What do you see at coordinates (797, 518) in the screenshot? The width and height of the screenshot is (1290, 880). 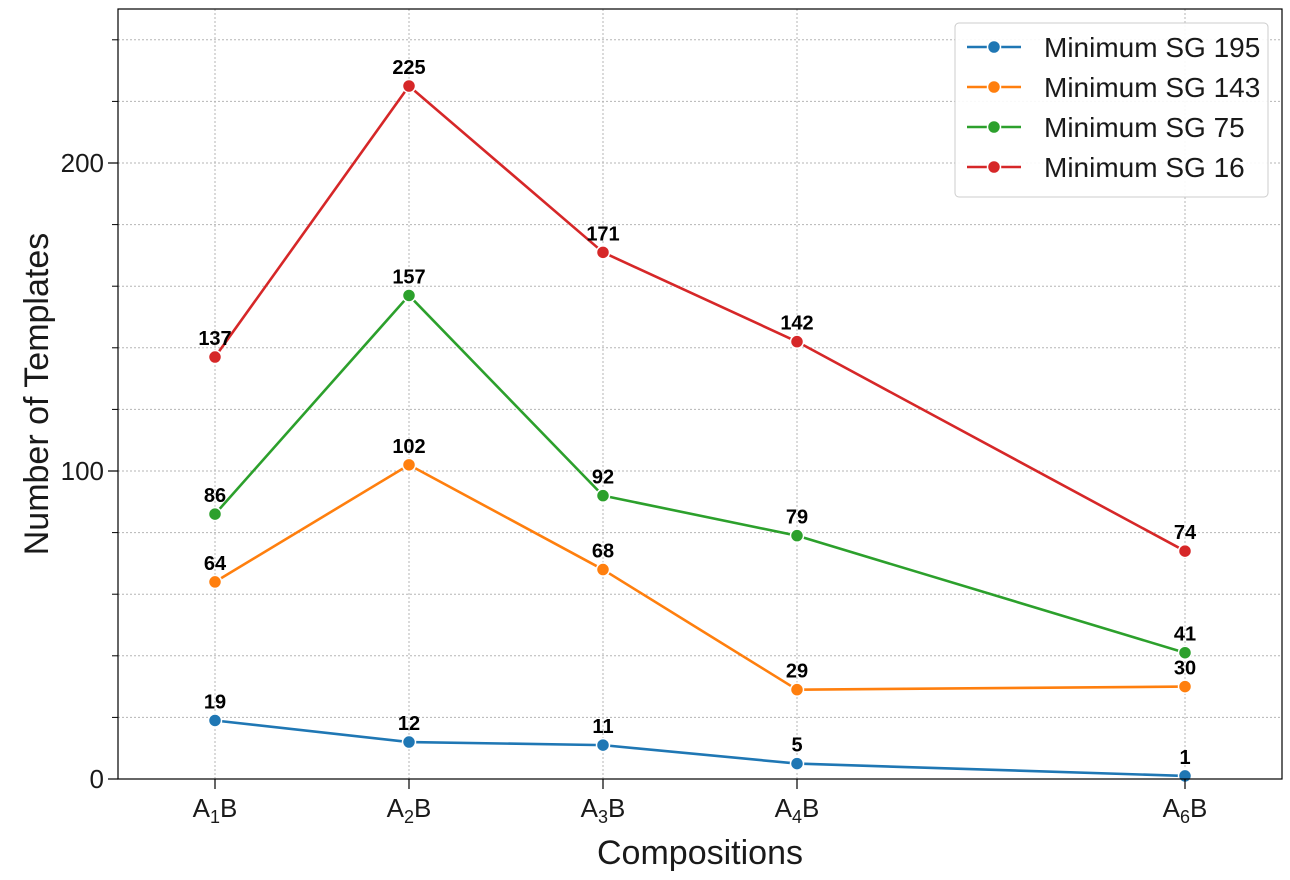 I see `data-label: 79` at bounding box center [797, 518].